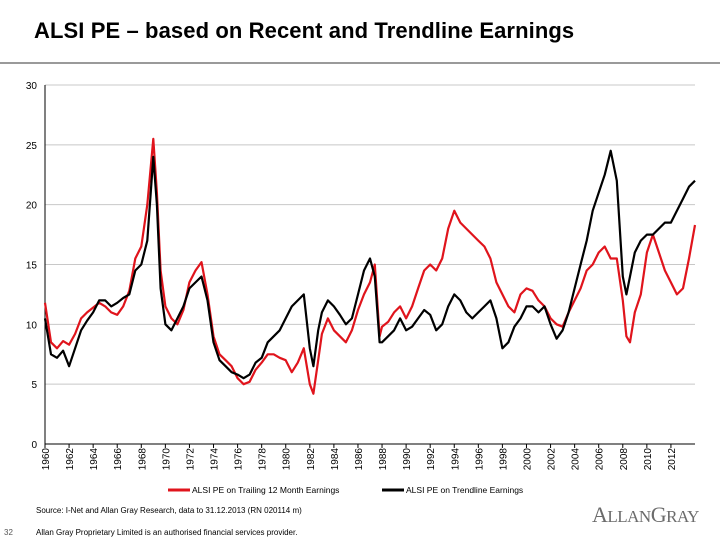 The height and width of the screenshot is (540, 720). I want to click on x-tick-label: 1996, so click(479, 459).